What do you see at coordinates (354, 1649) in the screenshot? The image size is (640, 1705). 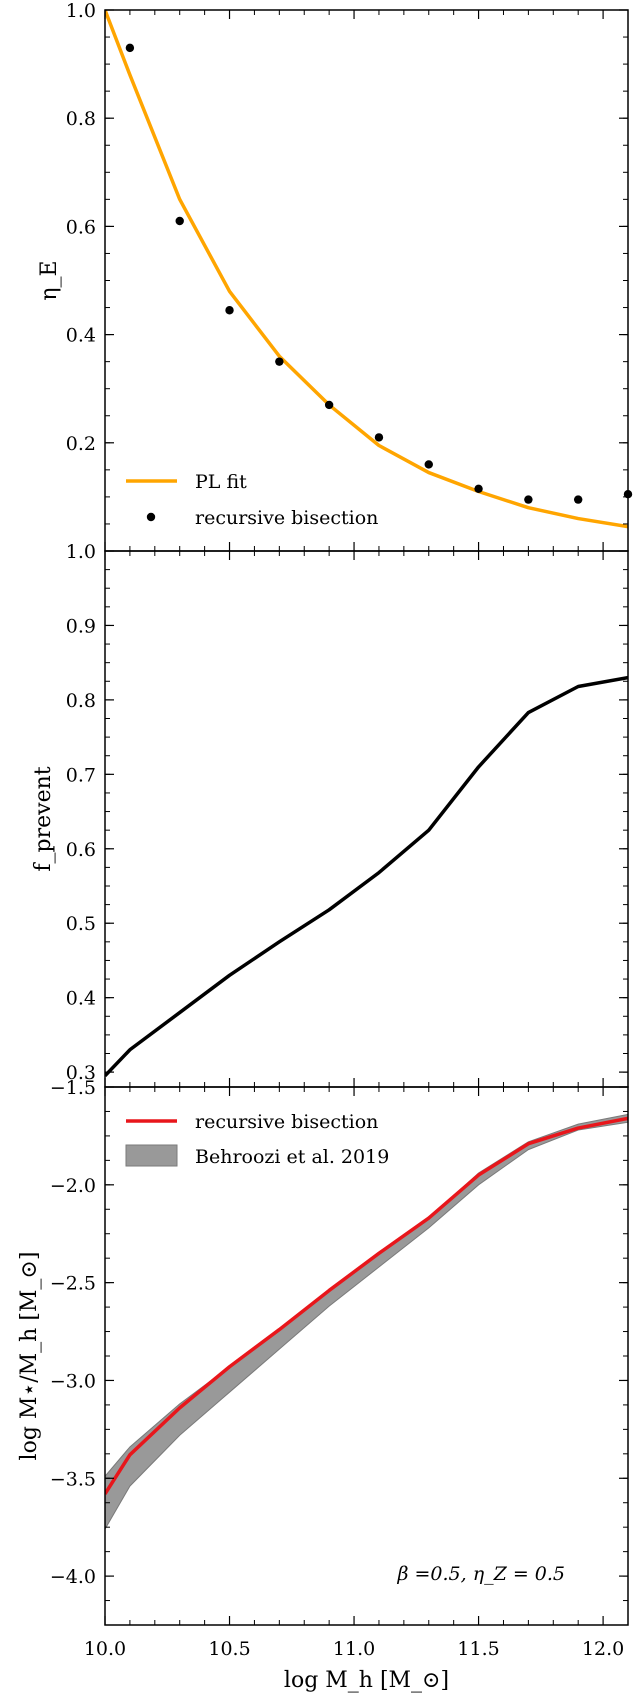 I see `x-tick-label: 11.0` at bounding box center [354, 1649].